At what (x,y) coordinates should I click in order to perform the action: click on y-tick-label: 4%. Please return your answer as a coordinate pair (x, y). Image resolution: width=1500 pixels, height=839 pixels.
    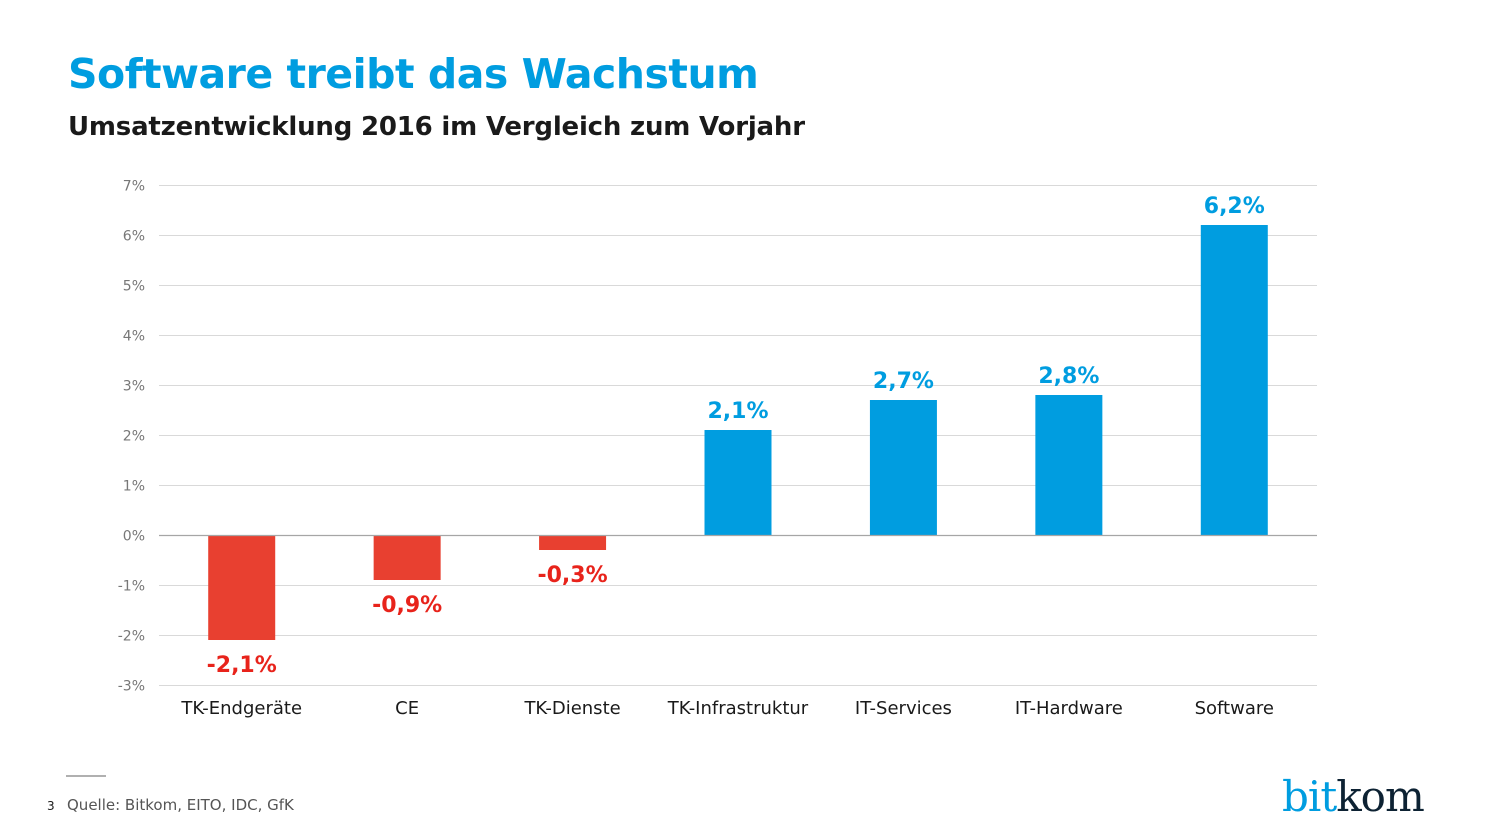
    Looking at the image, I should click on (134, 337).